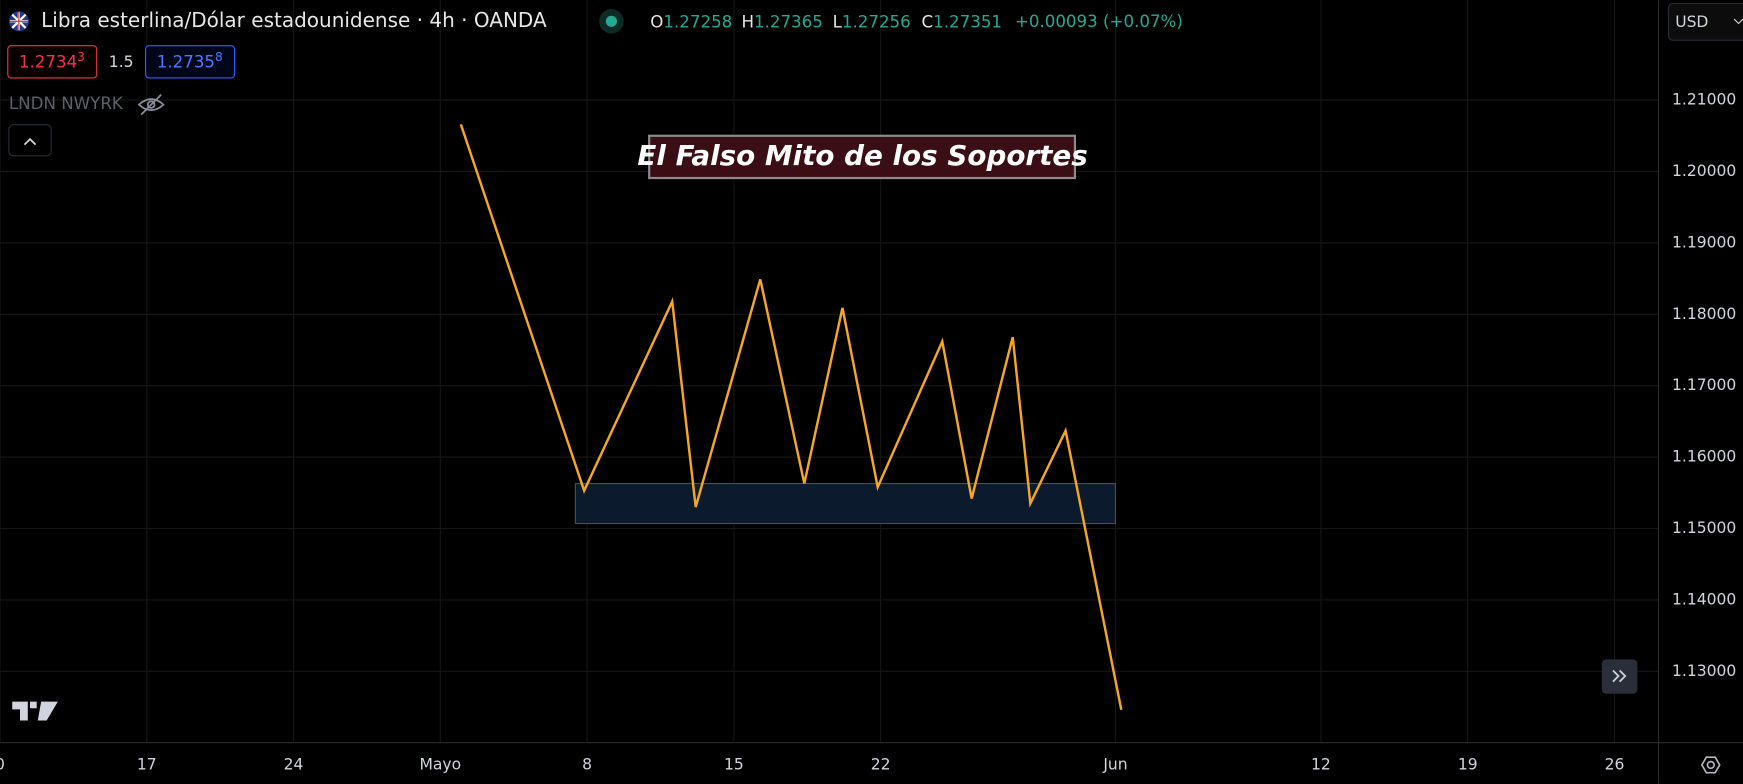  I want to click on annotation: El Falso Mito de los Soportes, so click(862, 155).